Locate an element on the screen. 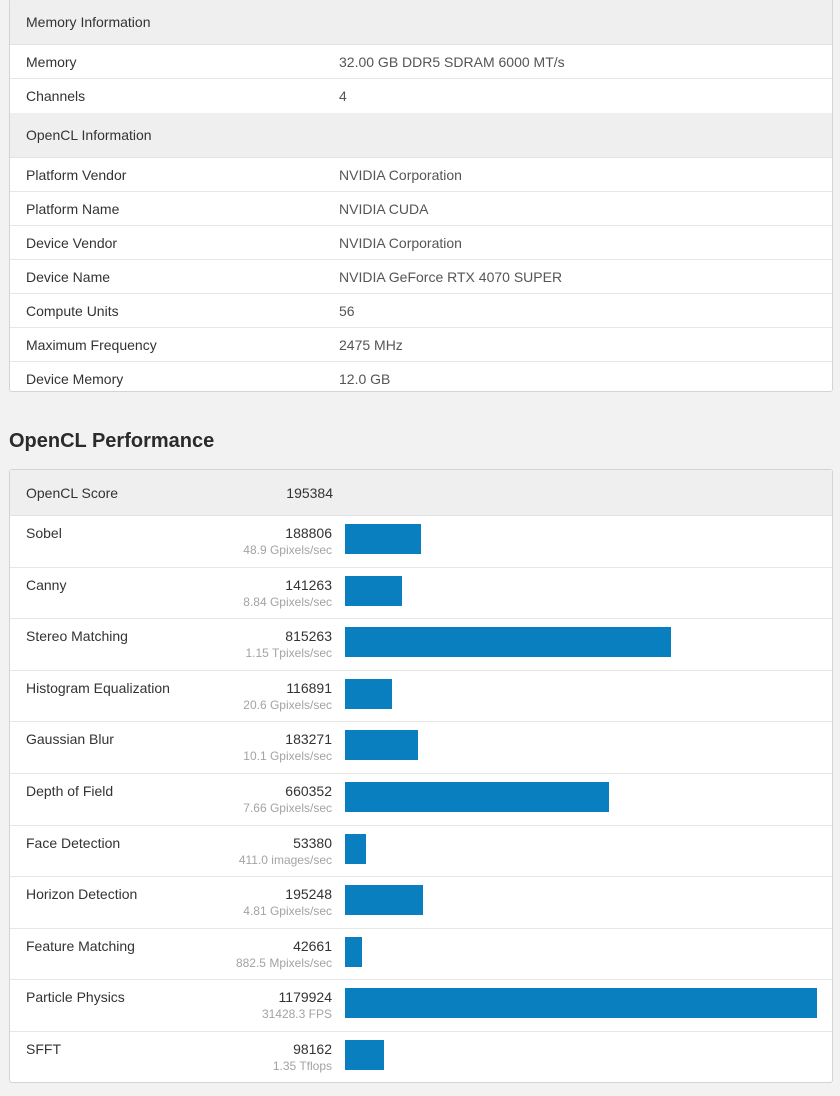  info-row-platform-name: Platform Name NVIDIA CUDA is located at coordinates (421, 209).